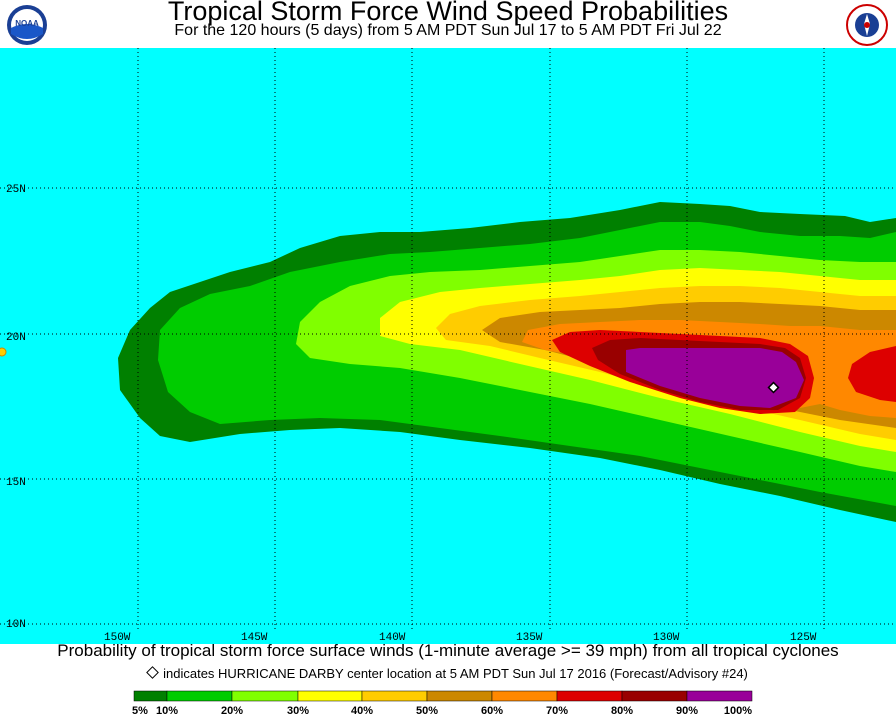  What do you see at coordinates (167, 710) in the screenshot?
I see `legend-label-1: 10%` at bounding box center [167, 710].